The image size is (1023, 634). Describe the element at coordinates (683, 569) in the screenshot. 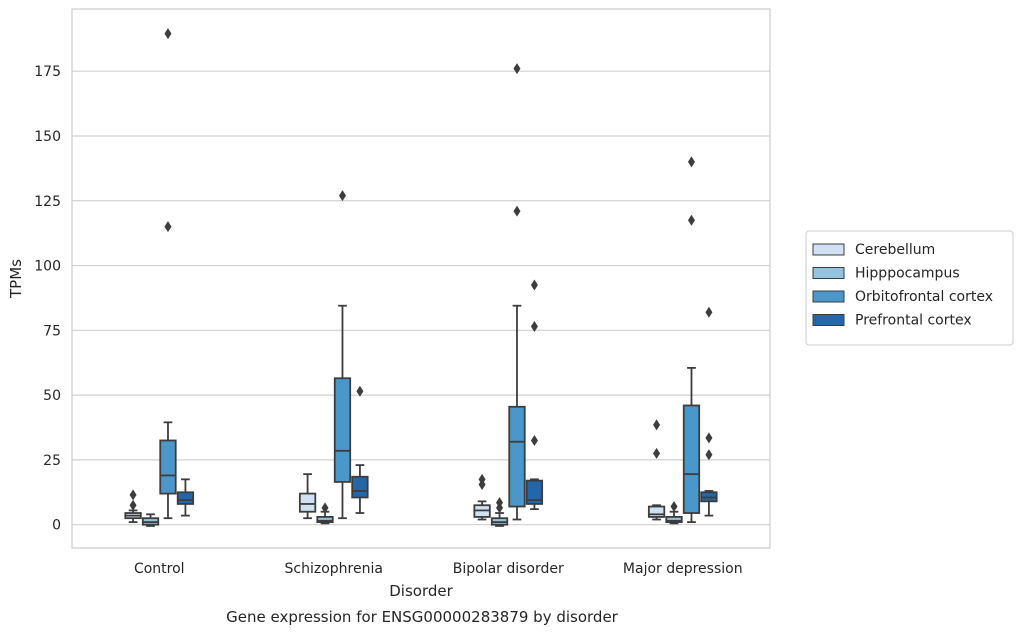

I see `x-tick-label: Major depression` at that location.